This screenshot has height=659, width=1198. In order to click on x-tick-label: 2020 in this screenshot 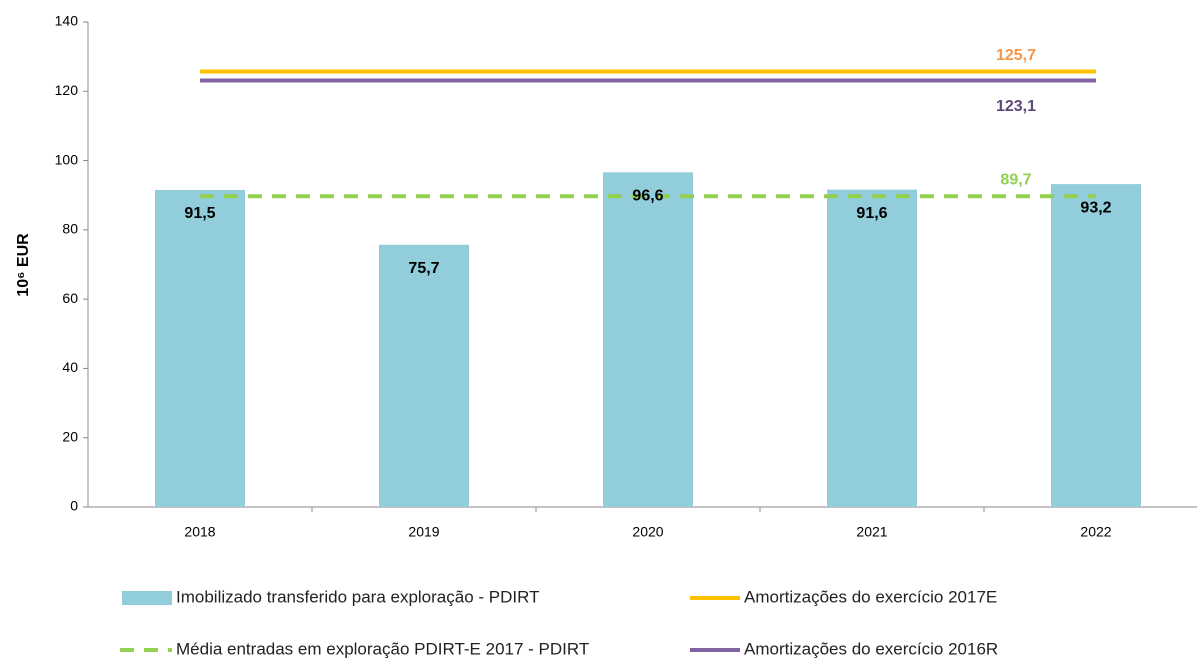, I will do `click(647, 532)`.